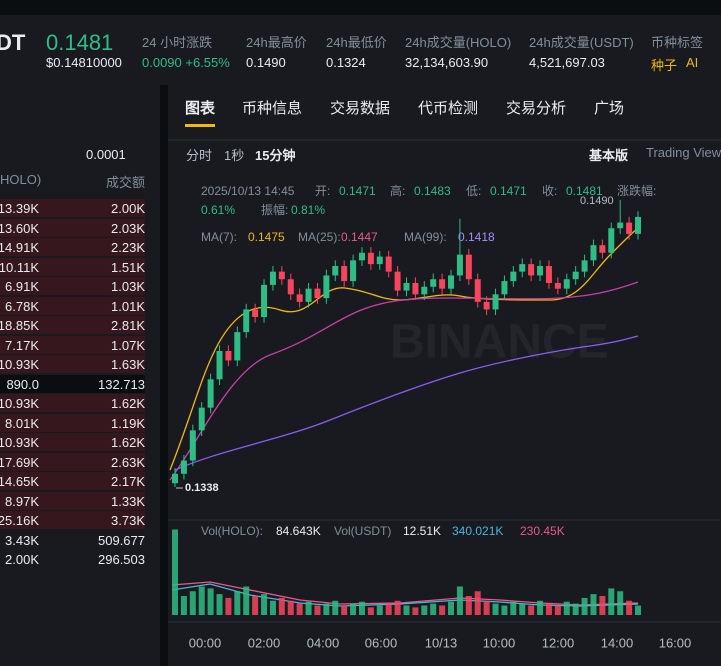 This screenshot has width=721, height=666. Describe the element at coordinates (319, 237) in the screenshot. I see `ma-label: MA(25):` at that location.